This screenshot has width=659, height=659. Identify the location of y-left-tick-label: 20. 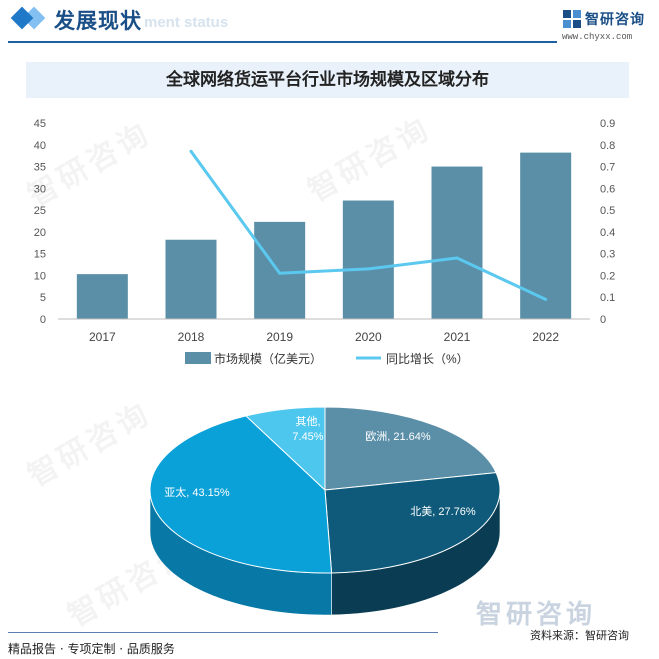
(40, 233).